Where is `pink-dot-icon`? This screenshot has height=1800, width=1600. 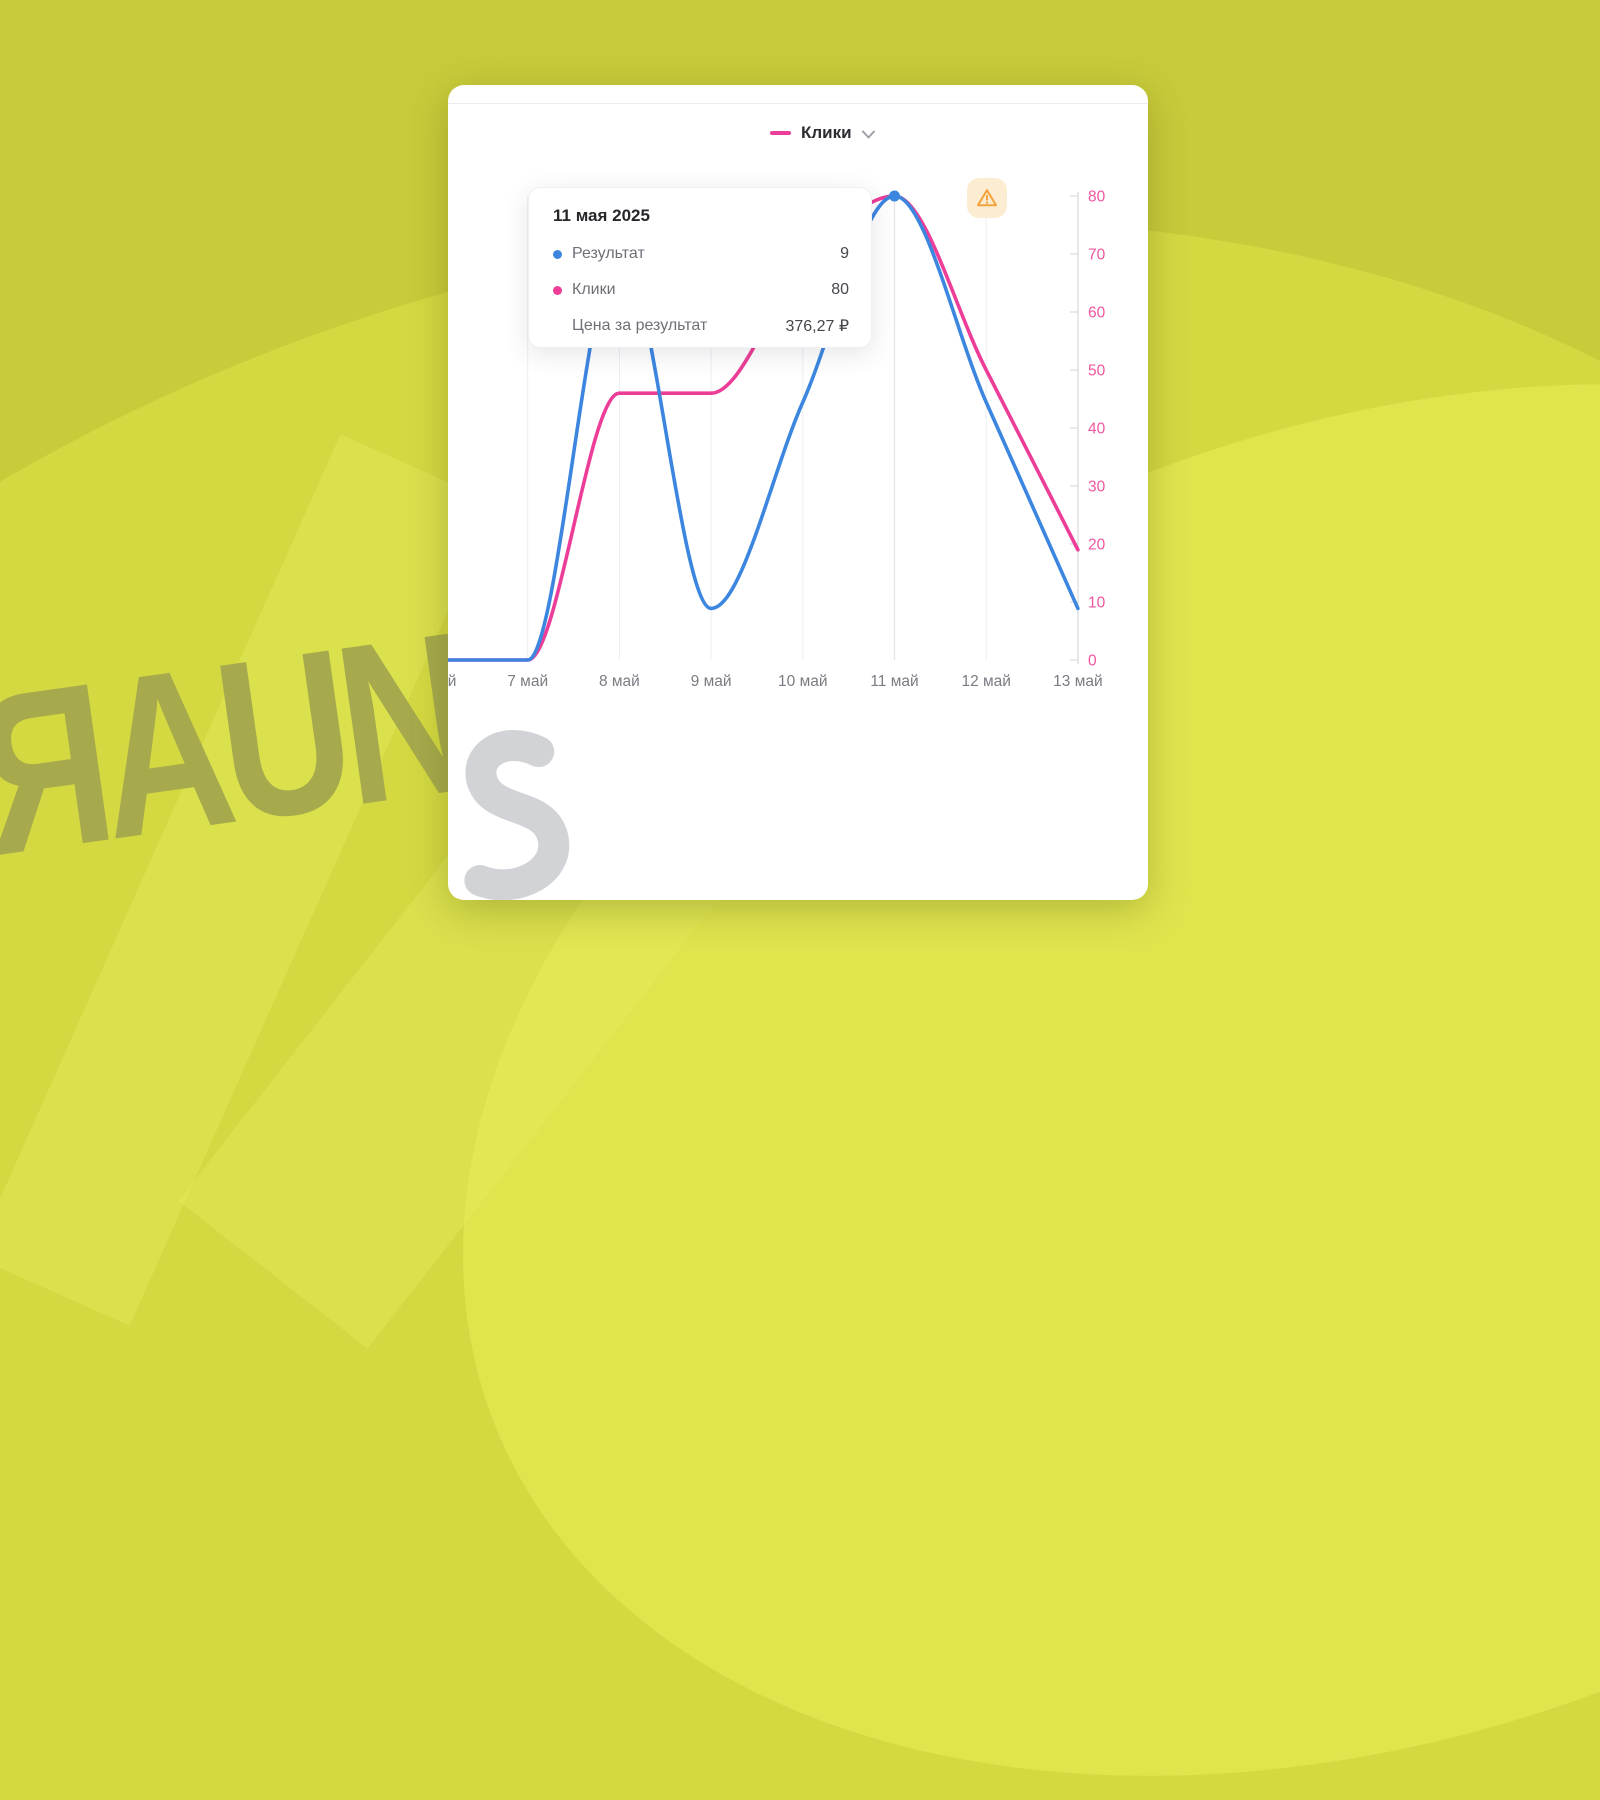 pink-dot-icon is located at coordinates (557, 290).